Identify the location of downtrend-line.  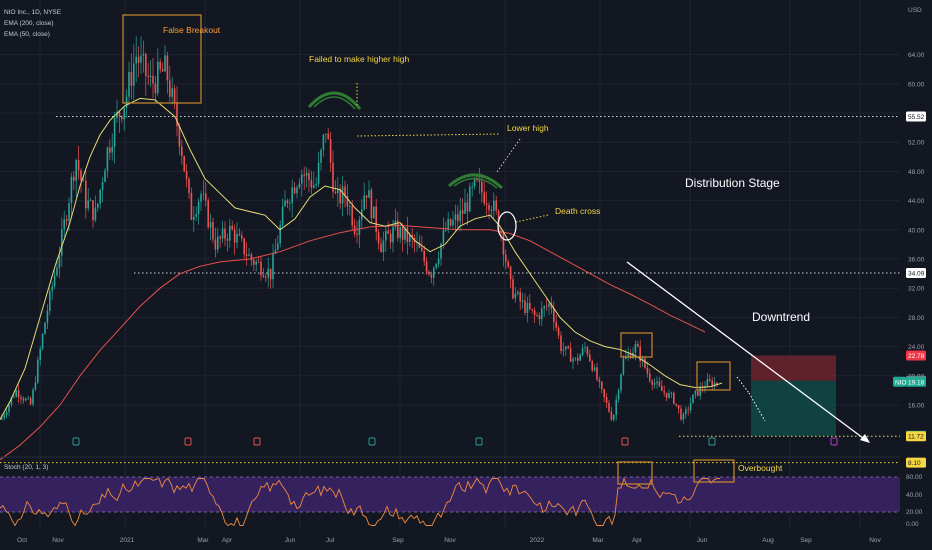
(747, 351).